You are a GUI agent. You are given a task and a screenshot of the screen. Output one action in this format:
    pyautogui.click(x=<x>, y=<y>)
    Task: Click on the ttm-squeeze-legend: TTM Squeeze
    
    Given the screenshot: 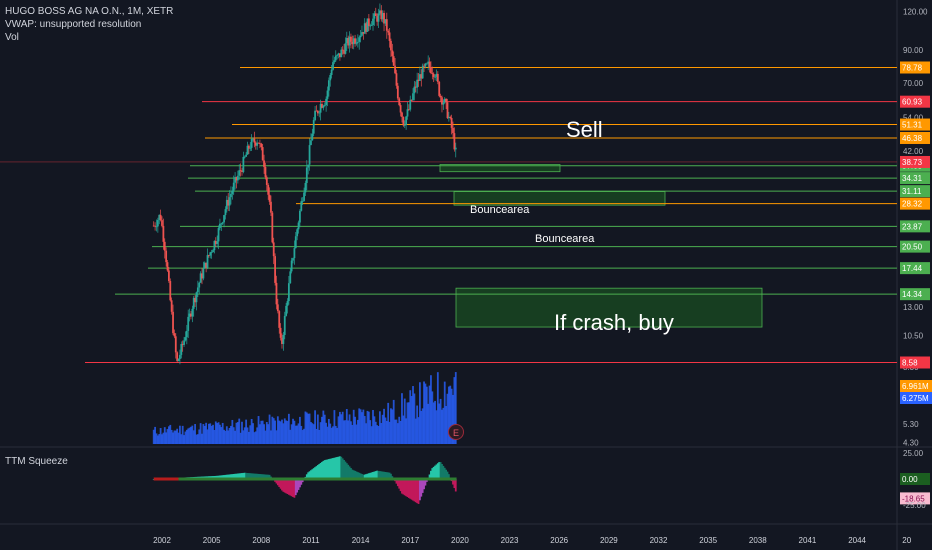 What is the action you would take?
    pyautogui.click(x=36, y=461)
    